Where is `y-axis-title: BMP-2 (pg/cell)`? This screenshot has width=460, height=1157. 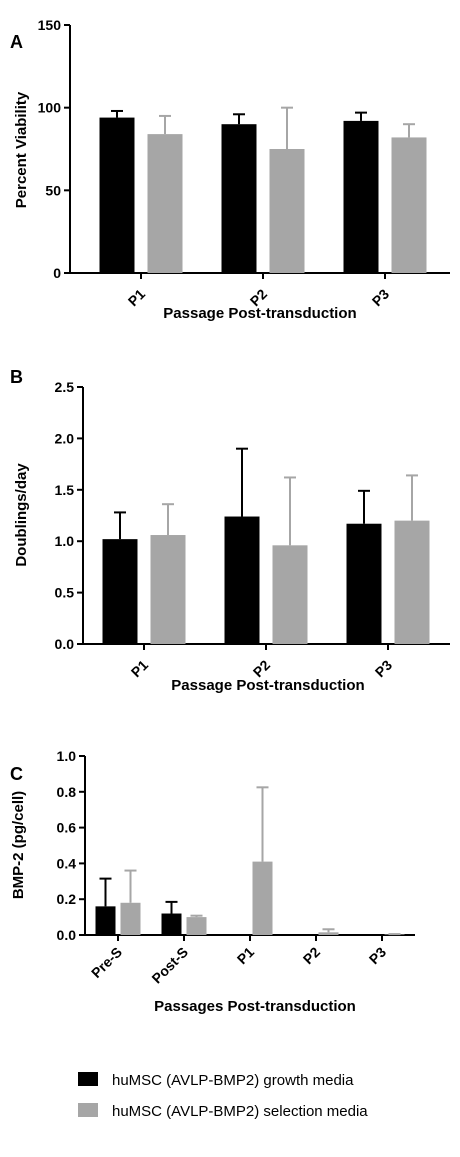 y-axis-title: BMP-2 (pg/cell) is located at coordinates (18, 845).